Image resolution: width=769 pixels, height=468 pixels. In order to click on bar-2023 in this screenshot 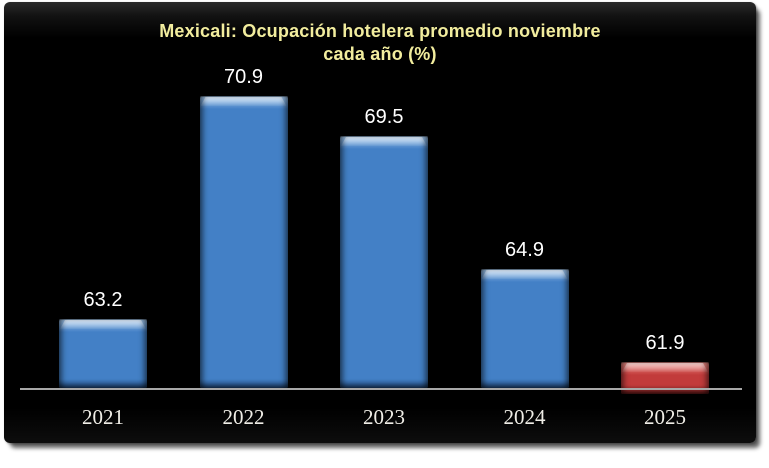, I will do `click(384, 262)`.